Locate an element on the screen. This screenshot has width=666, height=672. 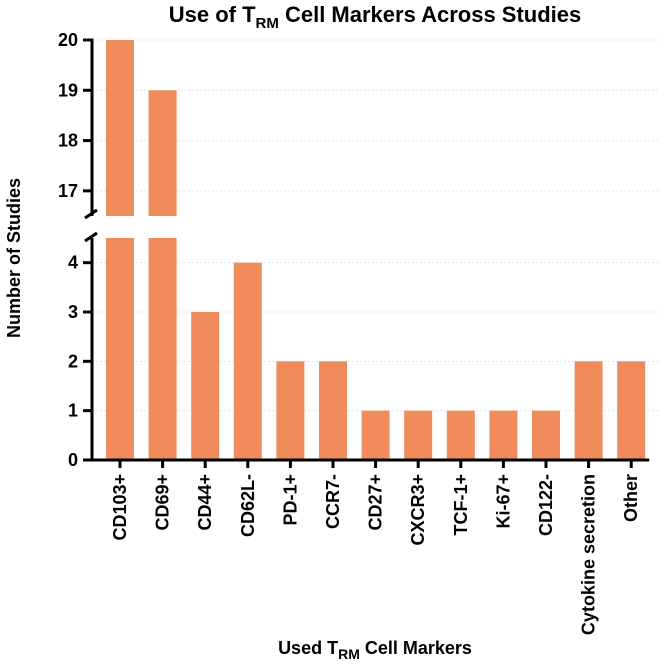
y-tick-label: 19 is located at coordinates (68, 90).